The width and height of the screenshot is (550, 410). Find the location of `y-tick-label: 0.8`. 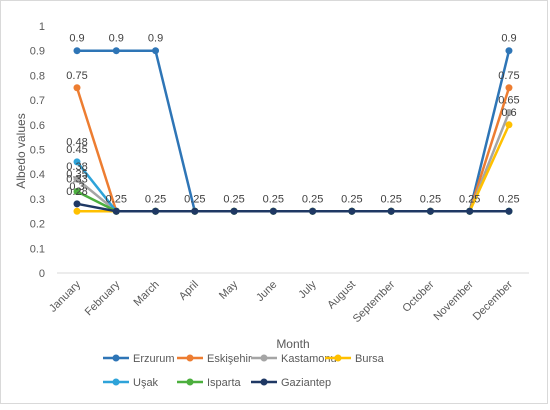

y-tick-label: 0.8 is located at coordinates (37, 76).